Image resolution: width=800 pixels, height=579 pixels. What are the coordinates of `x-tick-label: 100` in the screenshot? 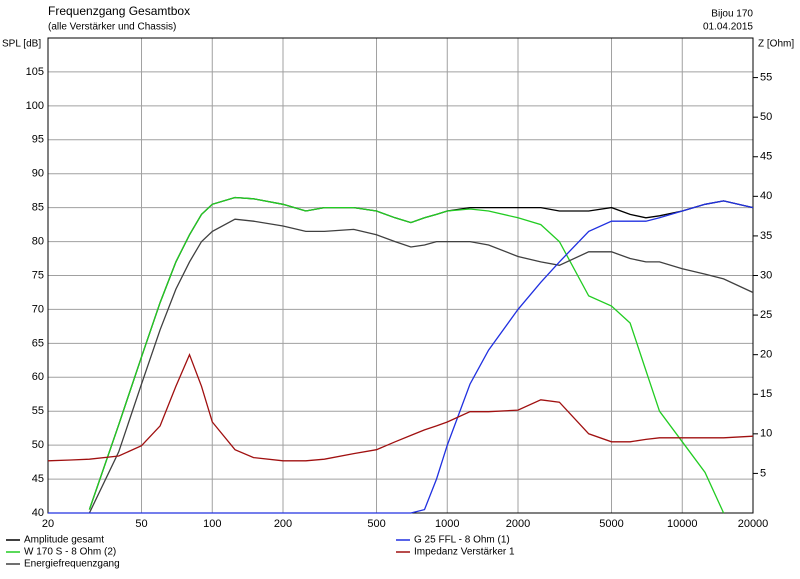 It's located at (212, 524).